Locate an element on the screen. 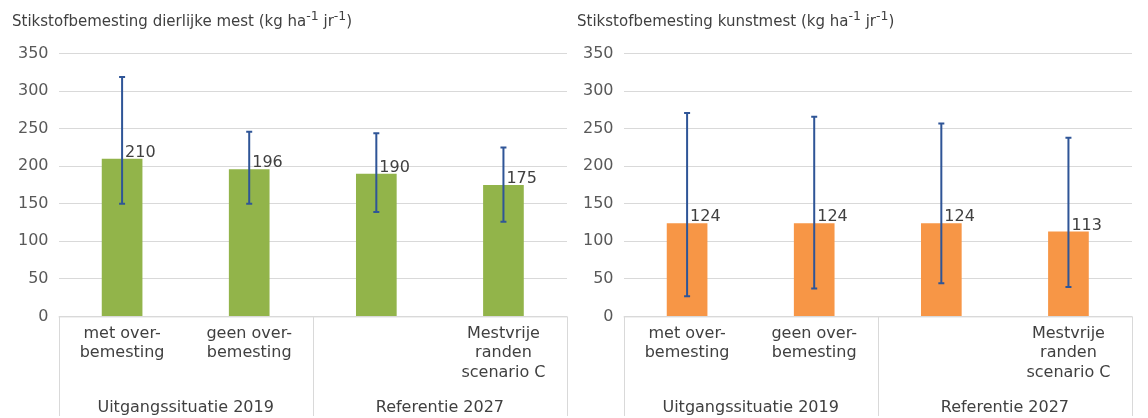 The image size is (1148, 418). data-label: 196 is located at coordinates (267, 162).